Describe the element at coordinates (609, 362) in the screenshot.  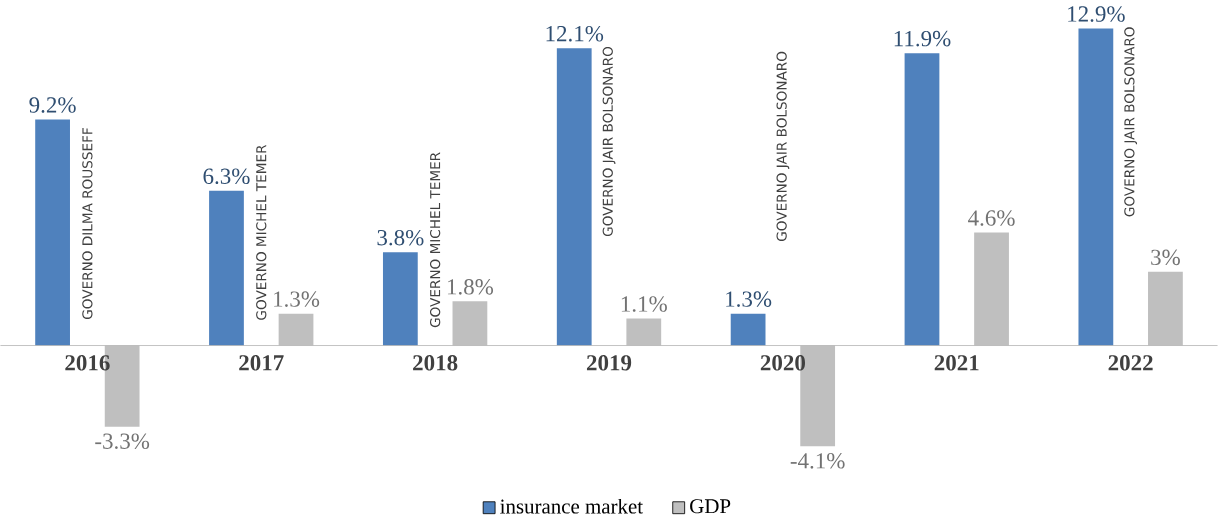
I see `x-tick-label: 2019` at that location.